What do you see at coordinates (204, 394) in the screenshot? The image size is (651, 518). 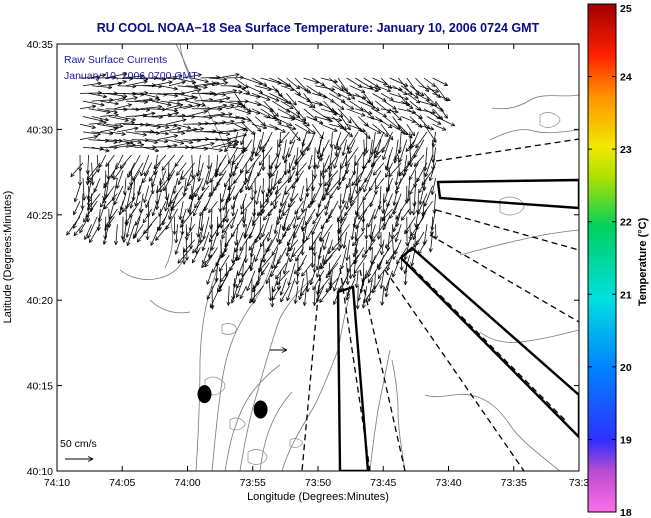 I see `station-marker` at bounding box center [204, 394].